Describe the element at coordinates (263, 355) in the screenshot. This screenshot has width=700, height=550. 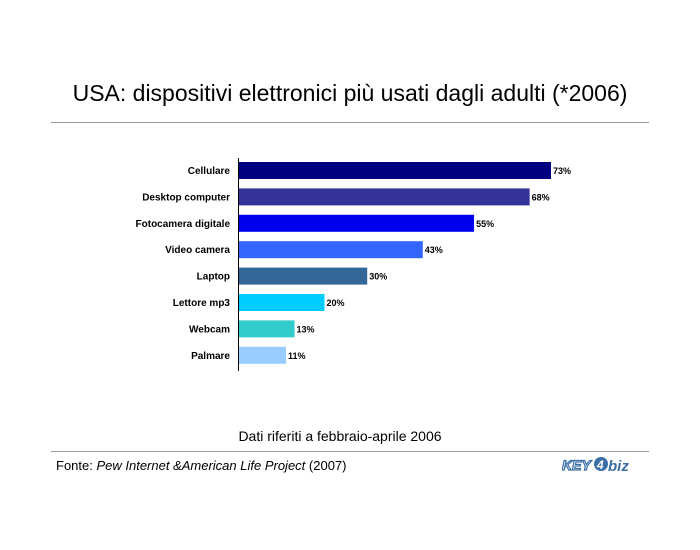
I see `bar-palmare` at that location.